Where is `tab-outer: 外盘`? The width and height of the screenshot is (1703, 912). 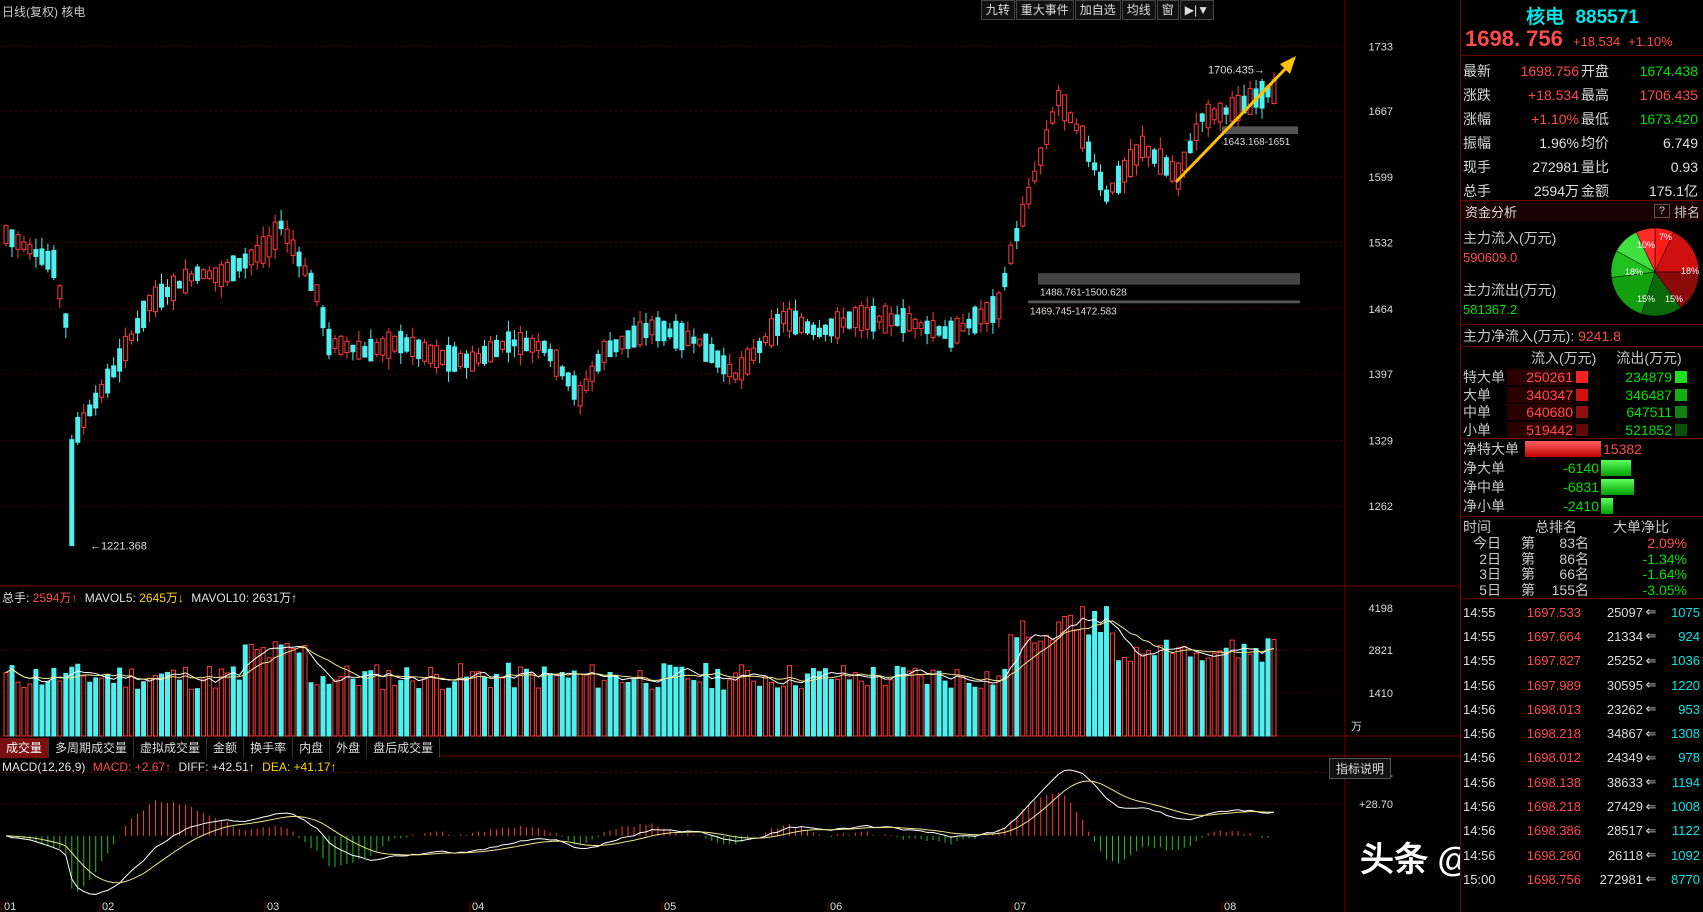
tab-outer: 外盘 is located at coordinates (349, 748).